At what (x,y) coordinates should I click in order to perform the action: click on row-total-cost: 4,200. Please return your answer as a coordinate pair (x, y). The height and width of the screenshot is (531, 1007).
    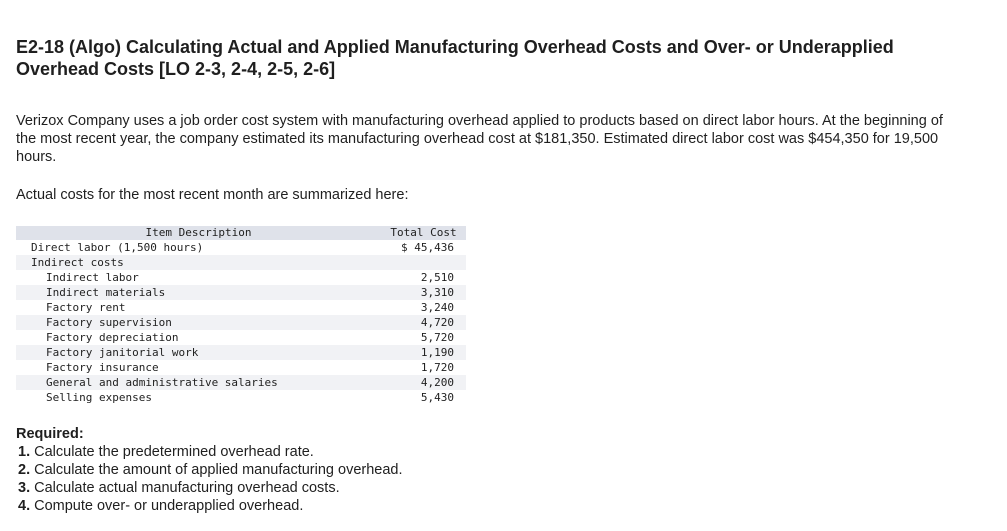
    Looking at the image, I should click on (423, 382).